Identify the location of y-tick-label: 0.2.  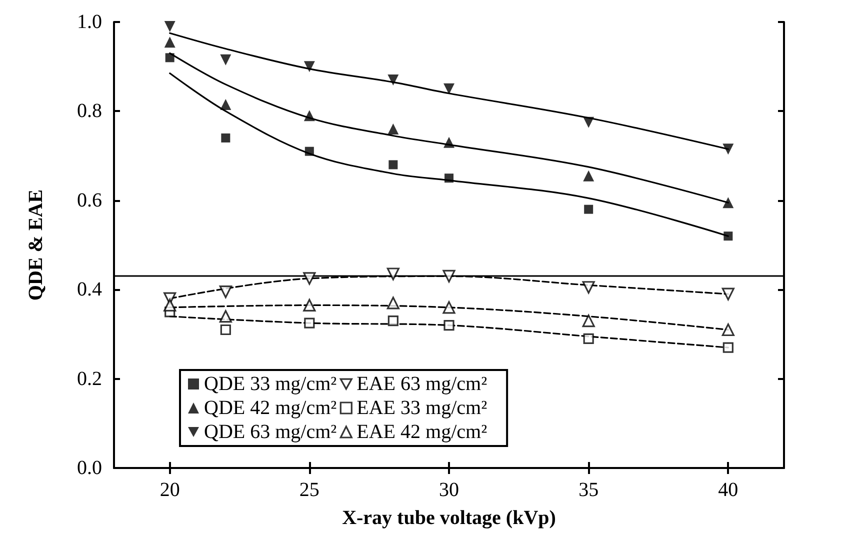
(89, 379).